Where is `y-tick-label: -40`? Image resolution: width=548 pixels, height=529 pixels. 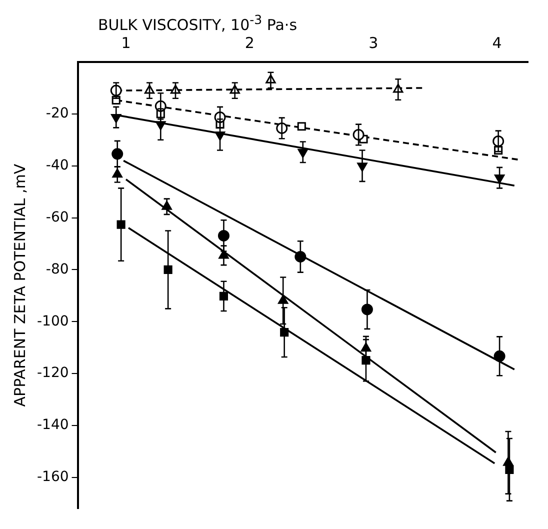
y-tick-label: -40 is located at coordinates (57, 166).